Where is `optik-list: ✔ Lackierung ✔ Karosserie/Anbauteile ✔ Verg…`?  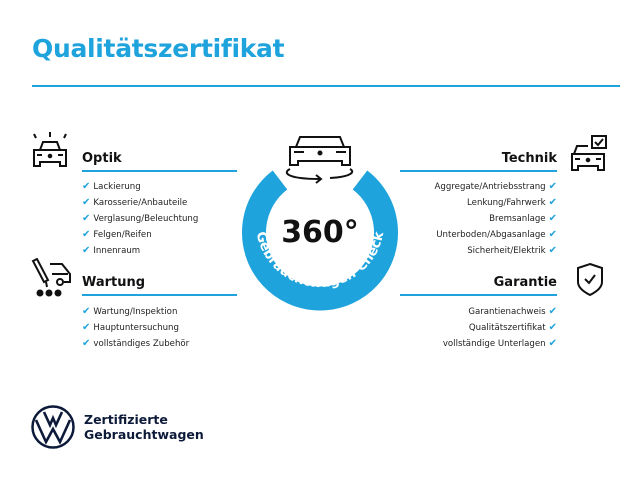
optik-list: ✔ Lackierung ✔ Karosserie/Anbauteile ✔ Verg… is located at coordinates (140, 219).